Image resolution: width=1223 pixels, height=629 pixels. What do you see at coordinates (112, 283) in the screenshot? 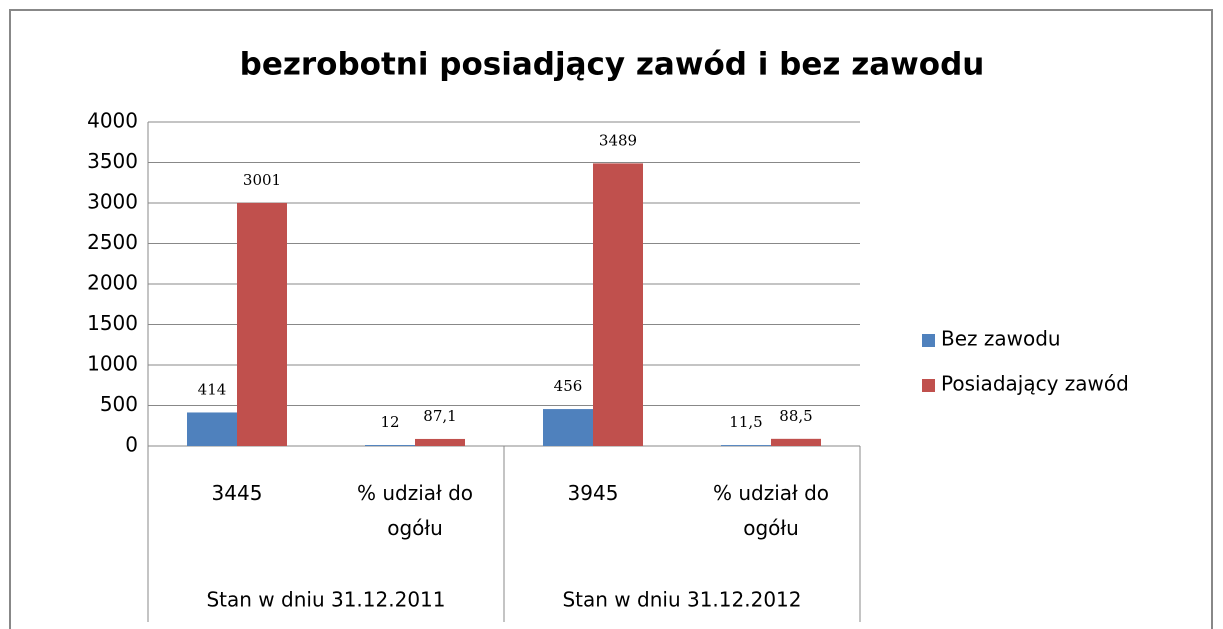
I see `y-tick-label: 2000` at bounding box center [112, 283].